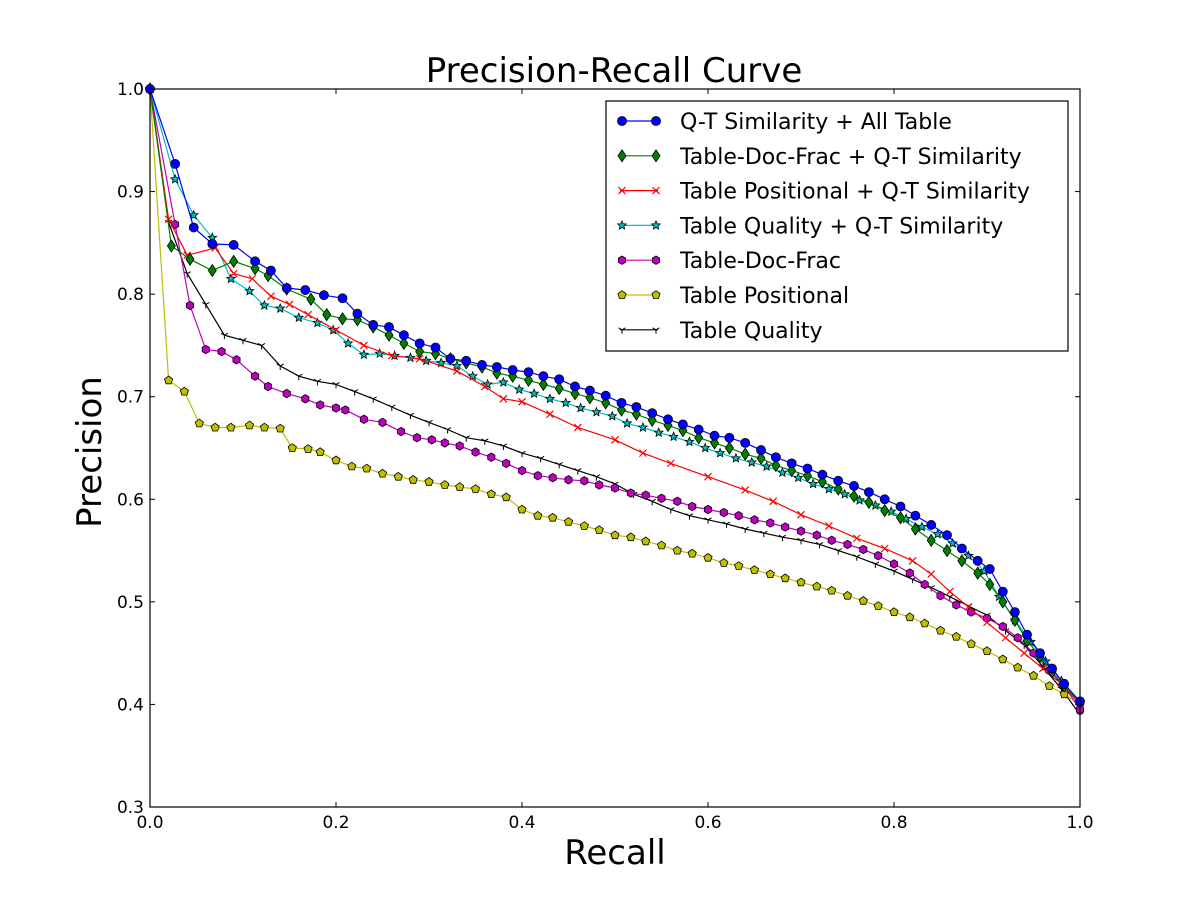 The image size is (1200, 897). Describe the element at coordinates (130, 500) in the screenshot. I see `y-tick-label: 0.6` at that location.